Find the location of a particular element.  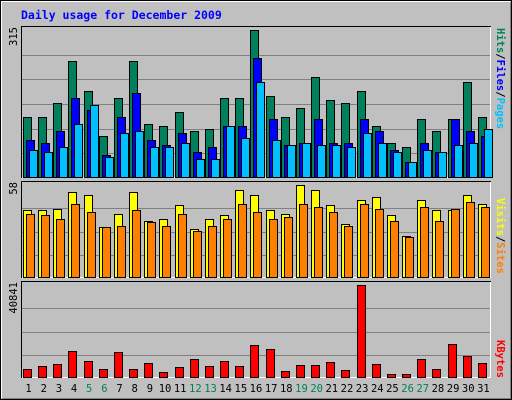

day-label: 29 is located at coordinates (453, 389).